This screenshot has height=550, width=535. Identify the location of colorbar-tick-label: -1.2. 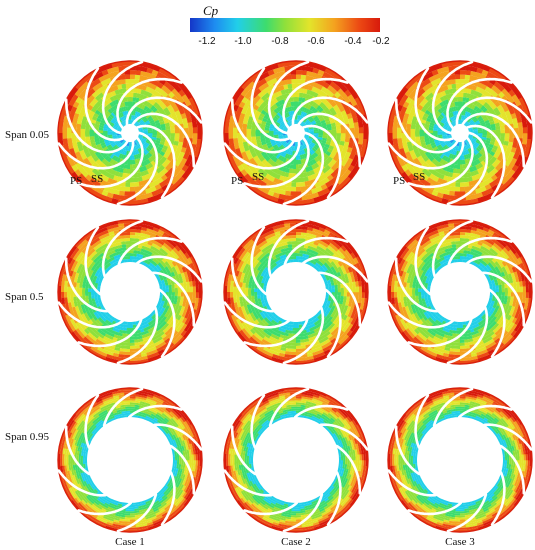
(207, 41).